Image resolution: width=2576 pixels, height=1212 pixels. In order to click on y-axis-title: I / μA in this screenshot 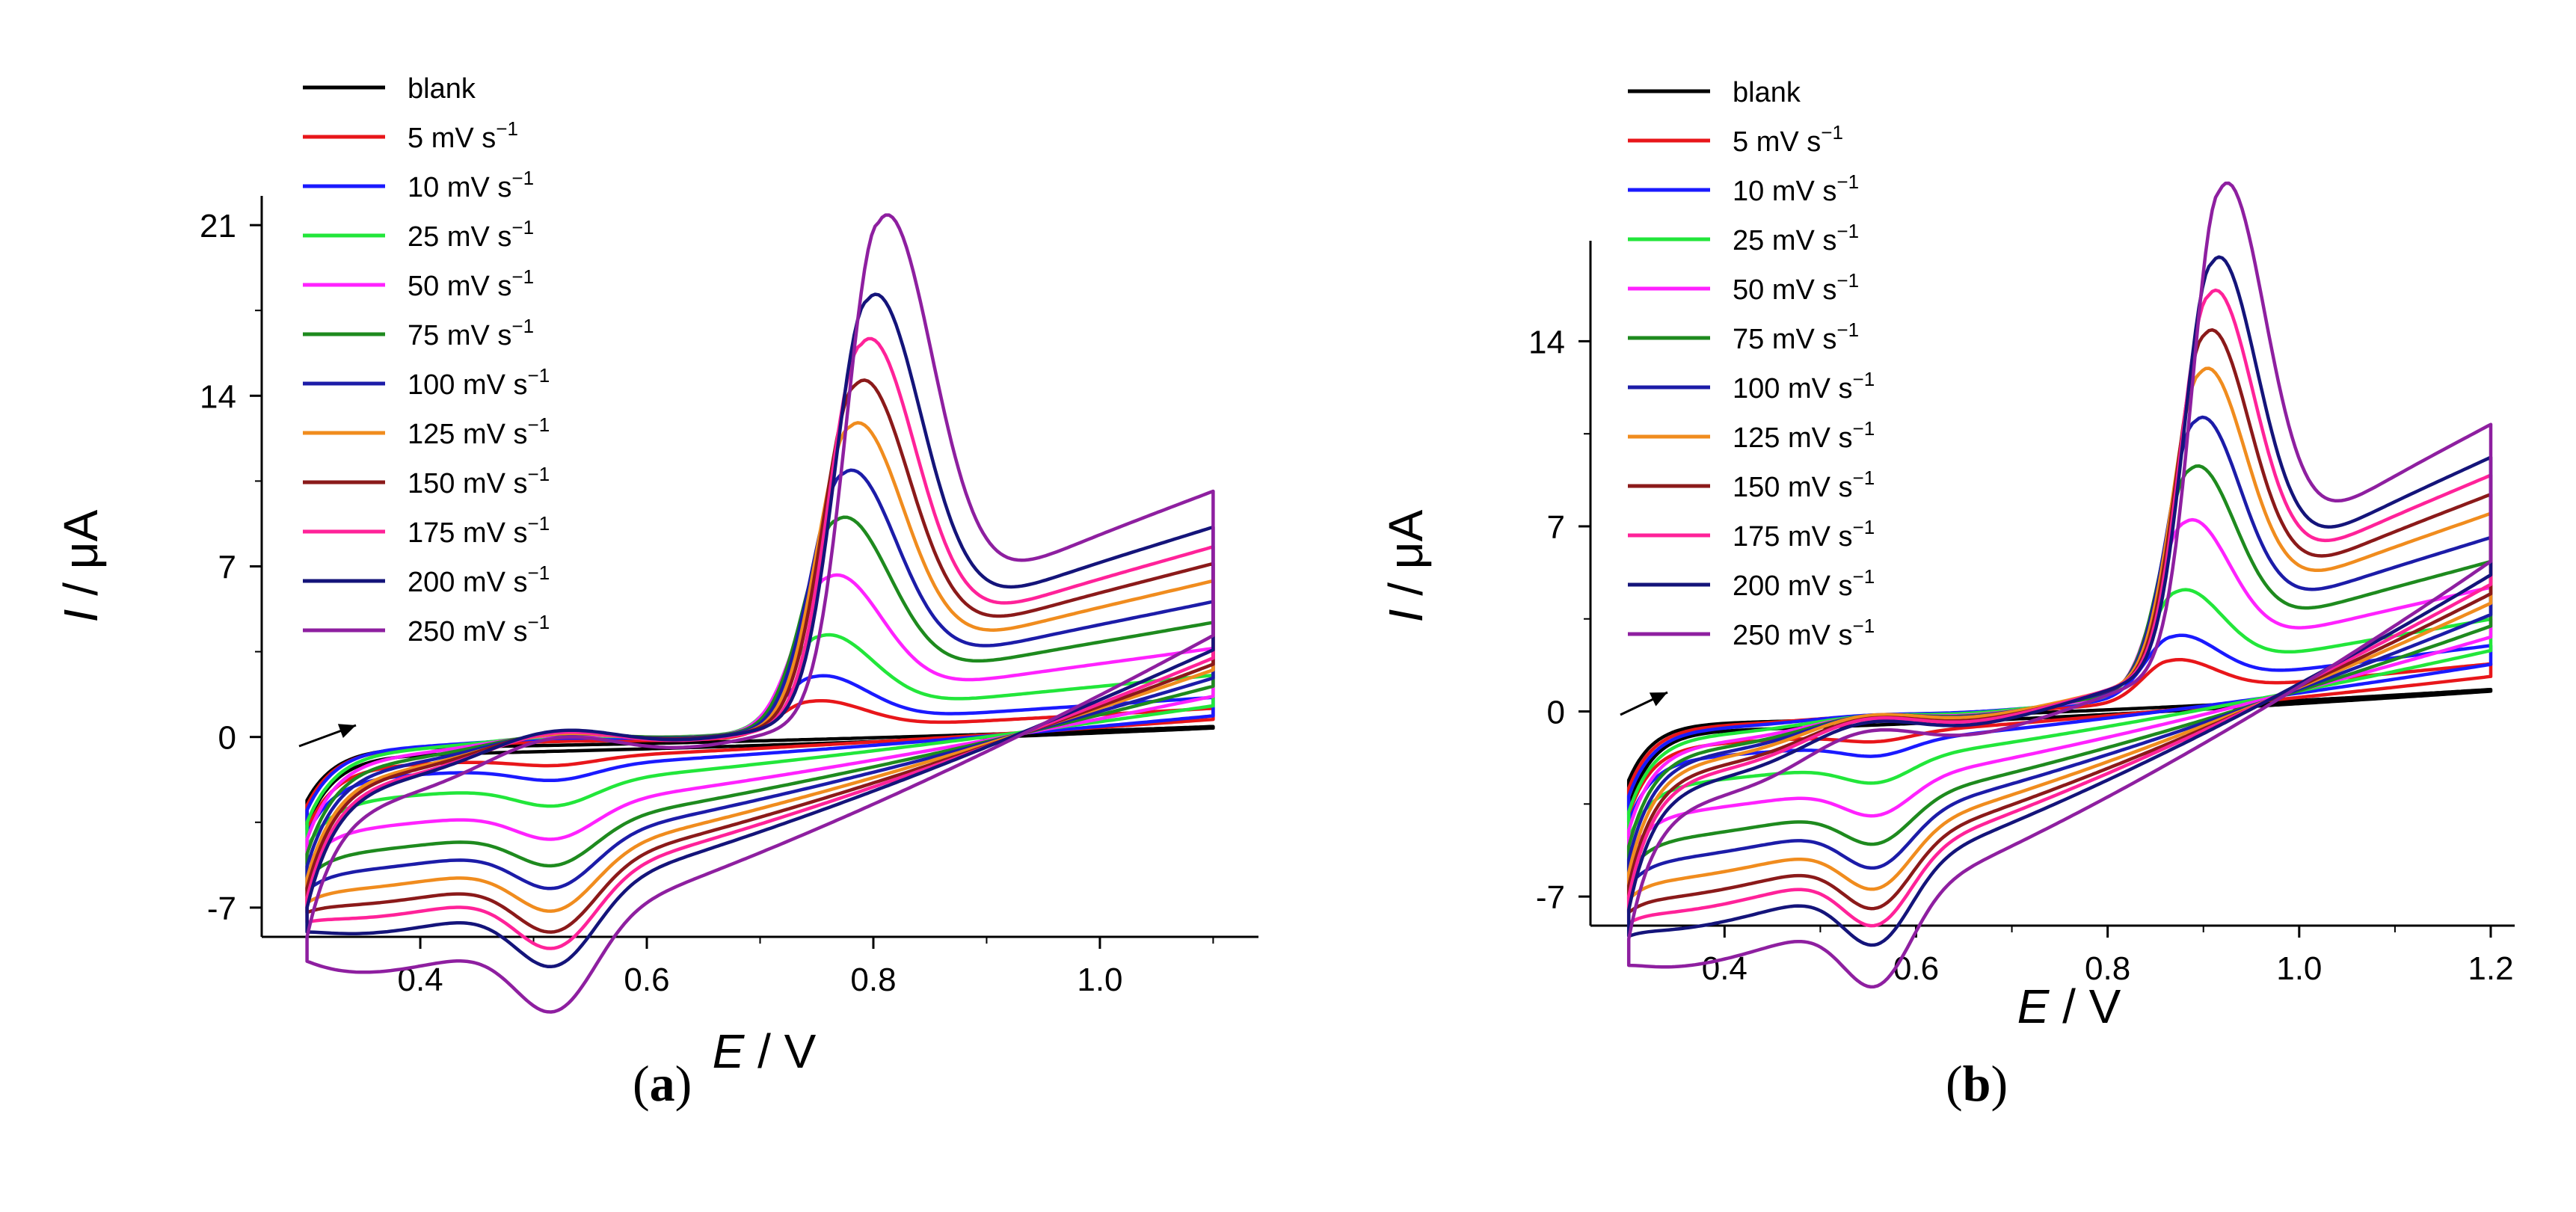, I will do `click(1406, 565)`.